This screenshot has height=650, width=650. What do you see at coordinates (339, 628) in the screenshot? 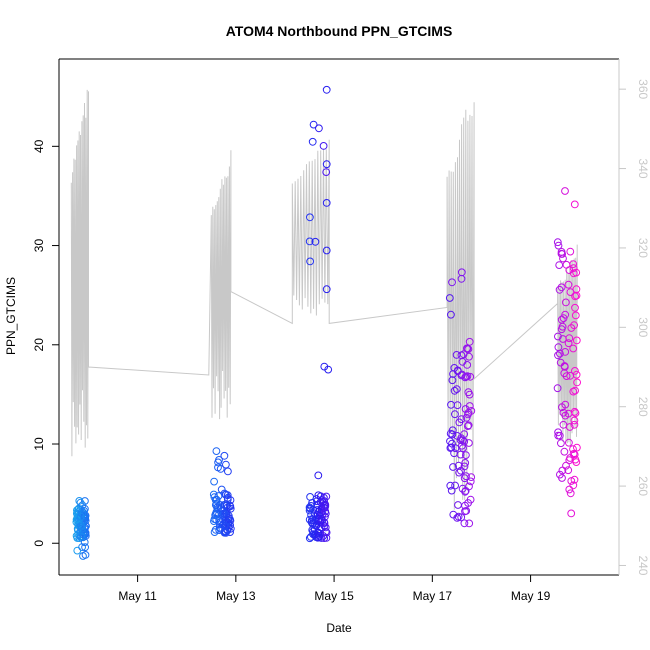
I see `x-axis-label: Date` at bounding box center [339, 628].